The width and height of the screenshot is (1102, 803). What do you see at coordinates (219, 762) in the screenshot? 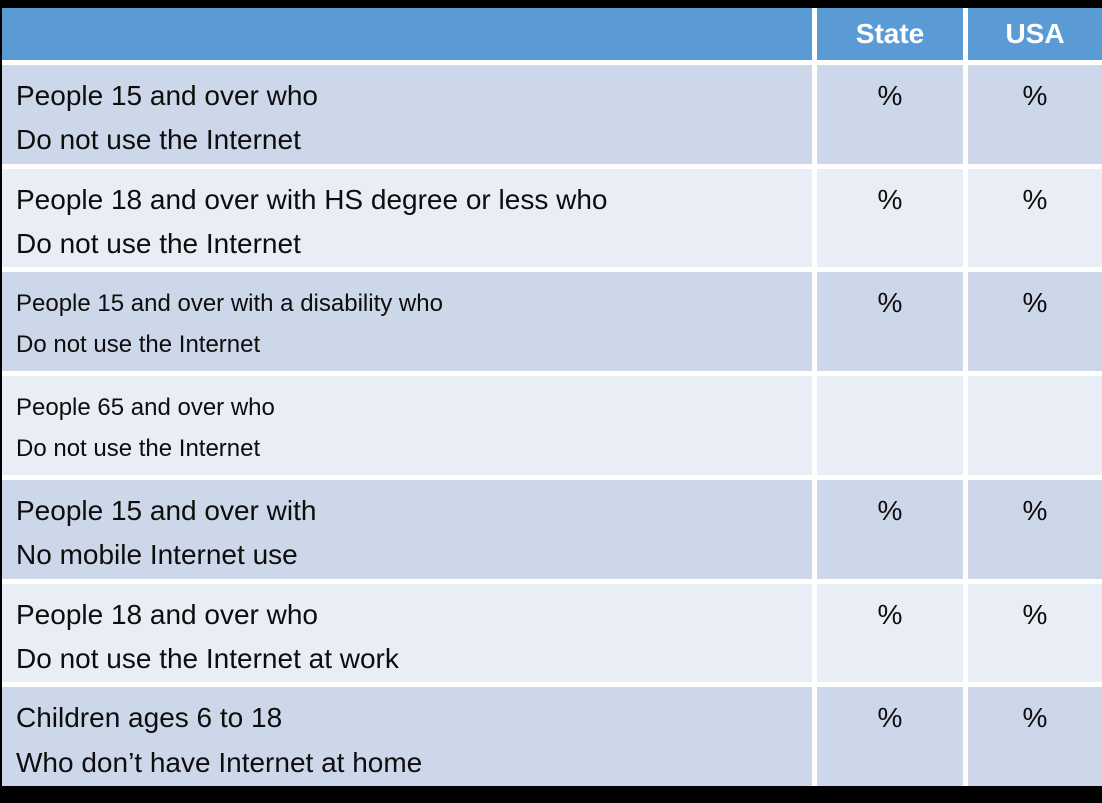
I see `row-label-line2: Who don’t have Internet at home` at bounding box center [219, 762].